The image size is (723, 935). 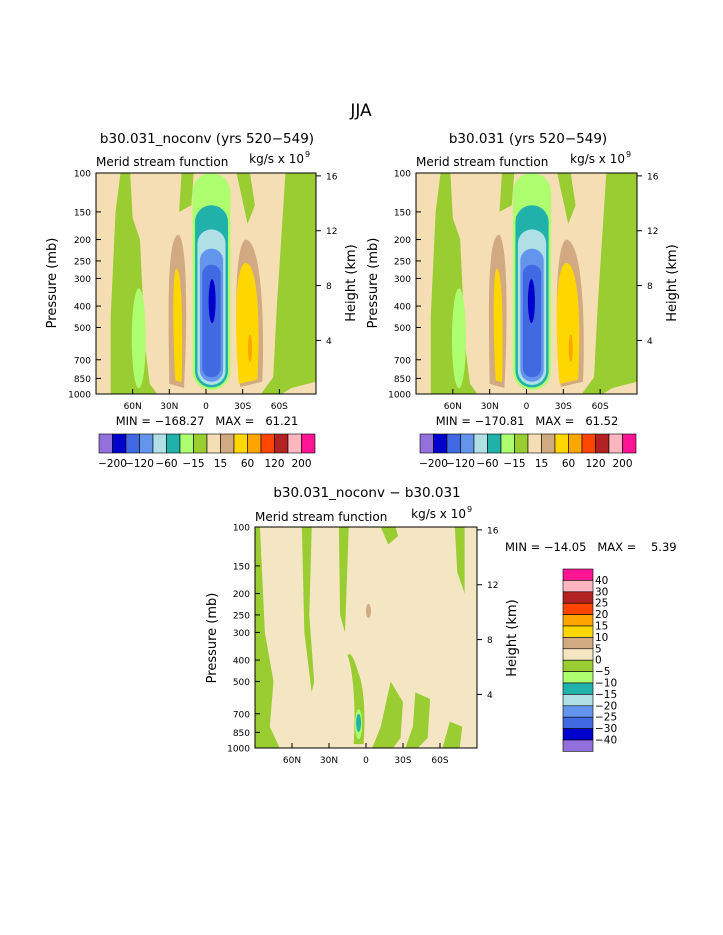 I want to click on y-tick-label: 500, so click(x=241, y=683).